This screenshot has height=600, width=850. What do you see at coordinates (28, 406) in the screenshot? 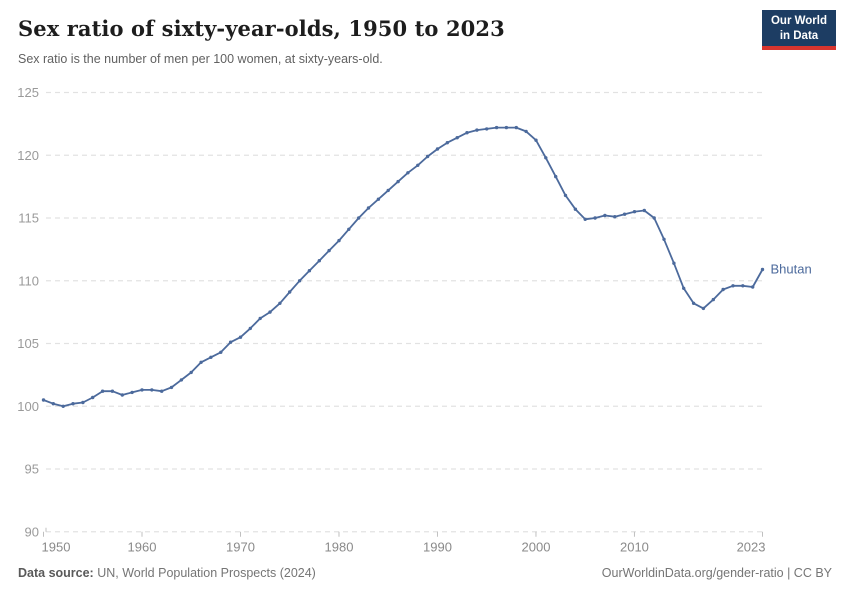
I see `y-tick-label-100: 100` at bounding box center [28, 406].